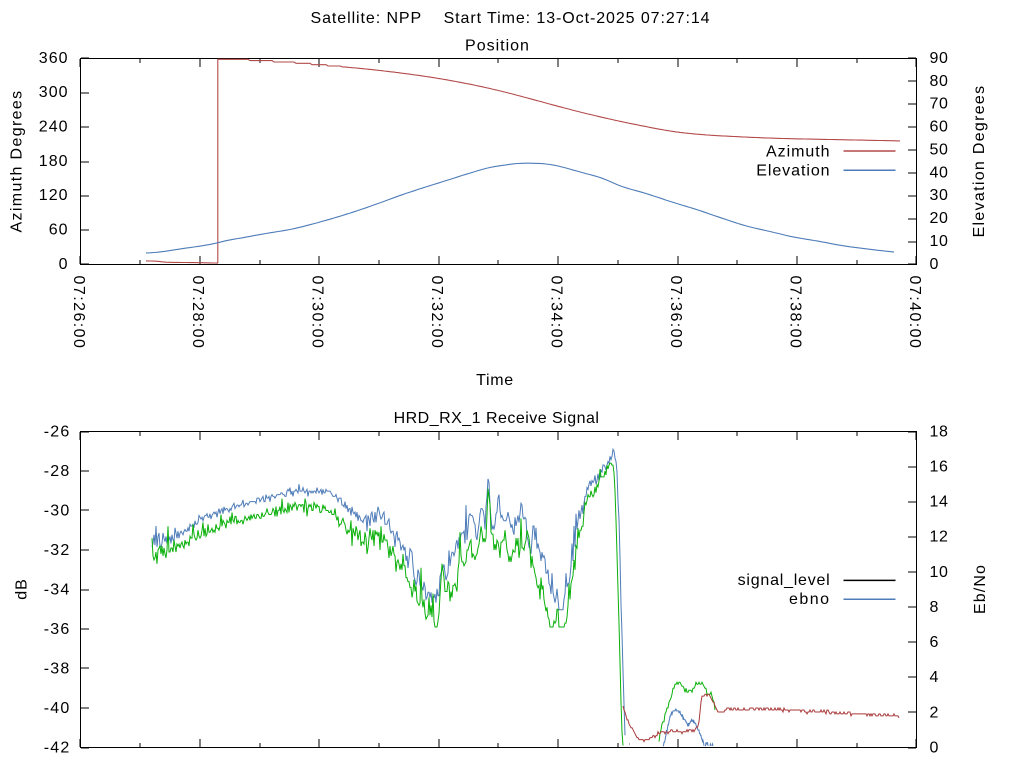 Image resolution: width=1024 pixels, height=768 pixels. What do you see at coordinates (57, 471) in the screenshot?
I see `svg-text: -28` at bounding box center [57, 471].